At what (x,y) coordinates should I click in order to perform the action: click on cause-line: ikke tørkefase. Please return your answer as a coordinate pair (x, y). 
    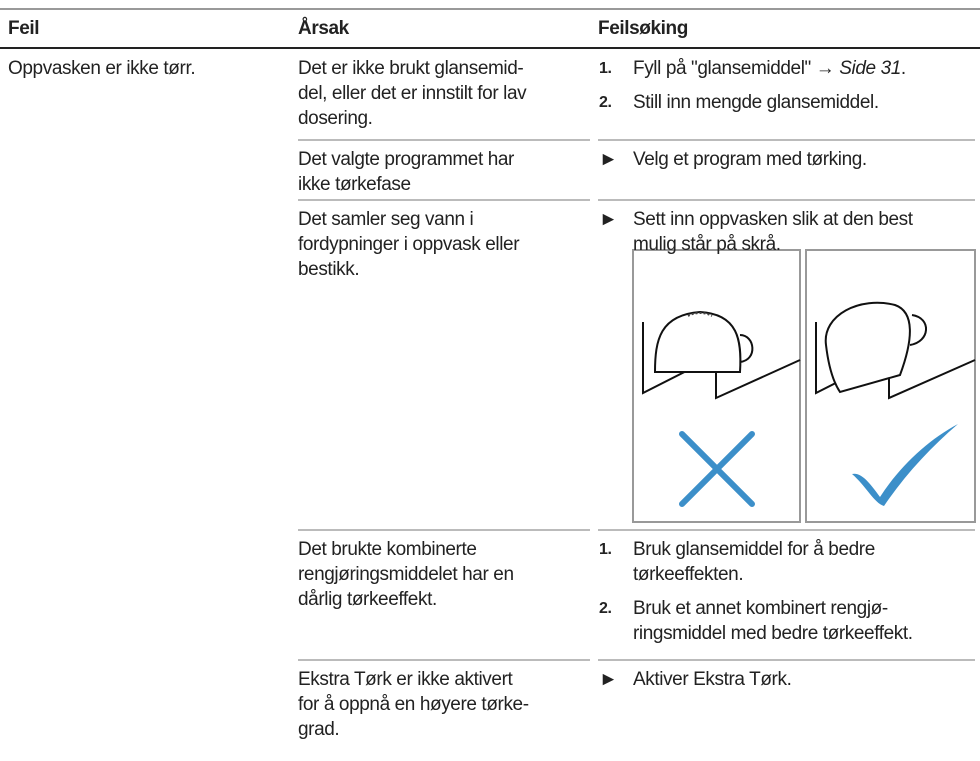
    Looking at the image, I should click on (354, 184).